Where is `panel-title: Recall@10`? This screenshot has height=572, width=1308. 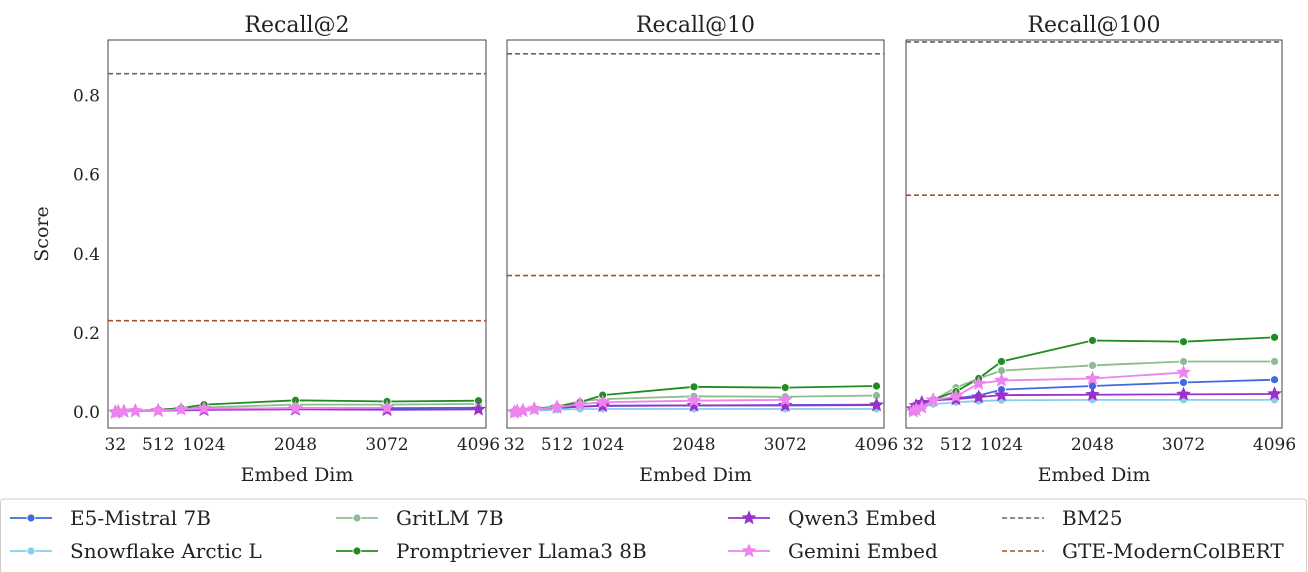
panel-title: Recall@10 is located at coordinates (695, 25).